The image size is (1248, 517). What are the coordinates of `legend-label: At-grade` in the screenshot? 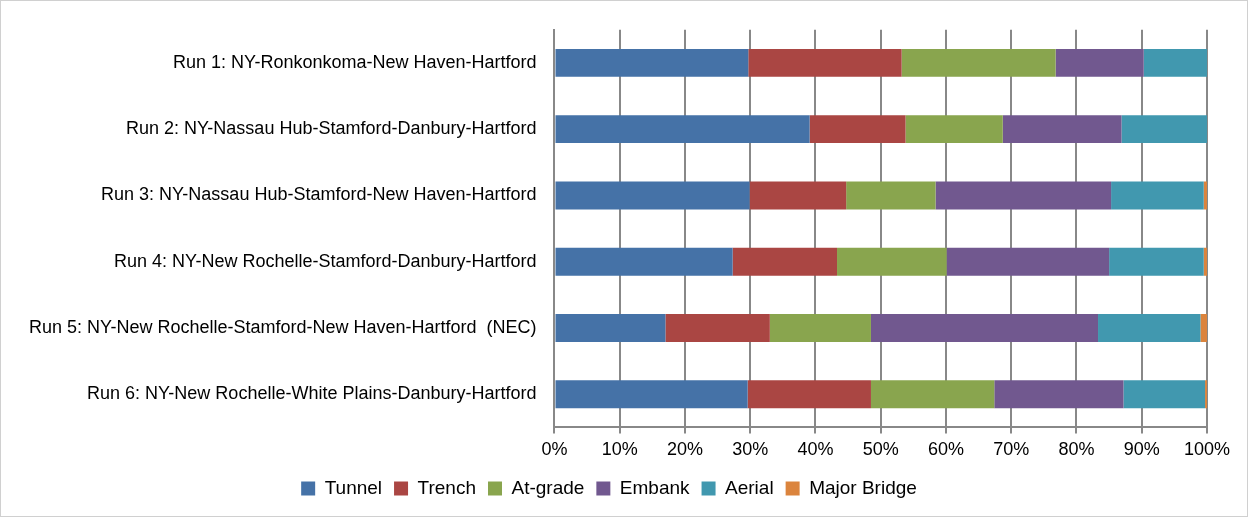 It's located at (548, 487).